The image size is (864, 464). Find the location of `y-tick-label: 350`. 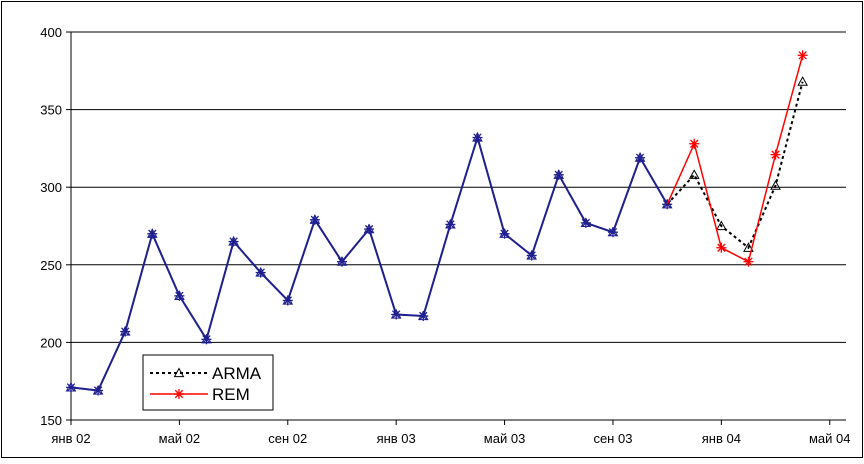

y-tick-label: 350 is located at coordinates (51, 110).